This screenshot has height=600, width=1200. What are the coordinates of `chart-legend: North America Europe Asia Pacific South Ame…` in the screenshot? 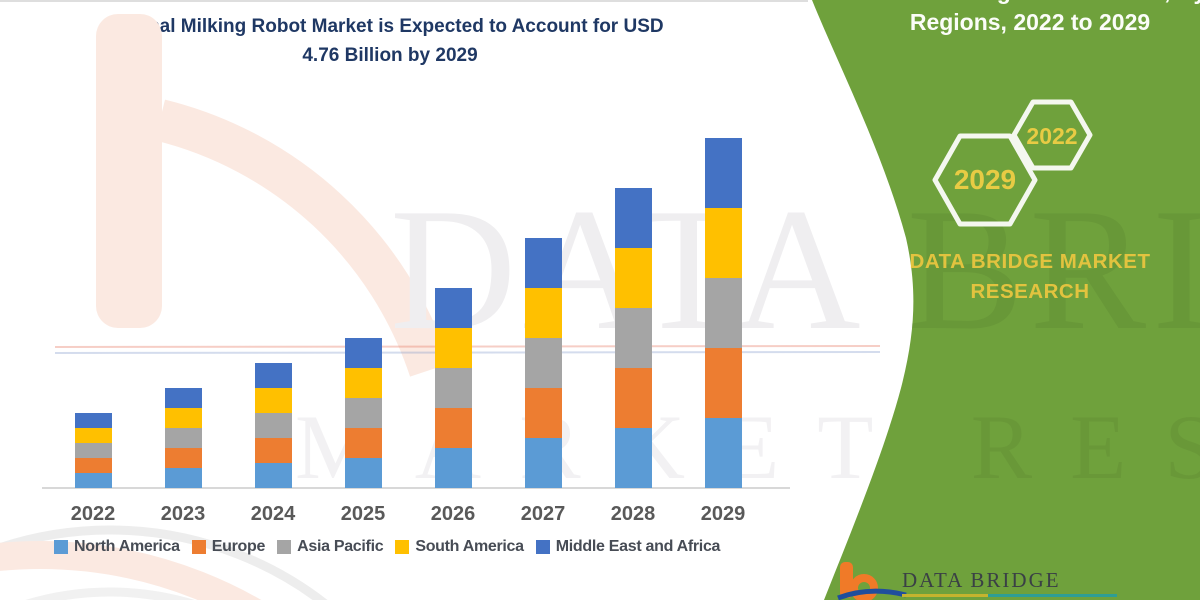 It's located at (387, 547).